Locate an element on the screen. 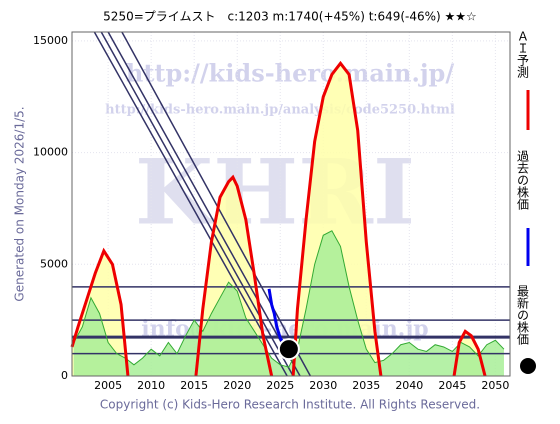 Image resolution: width=560 pixels, height=424 pixels. y-tick-label: 10000 is located at coordinates (50, 152).